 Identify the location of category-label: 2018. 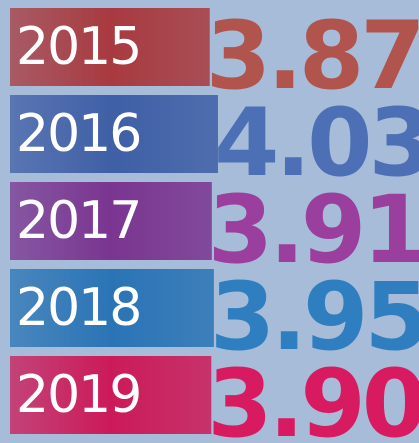
(78, 308).